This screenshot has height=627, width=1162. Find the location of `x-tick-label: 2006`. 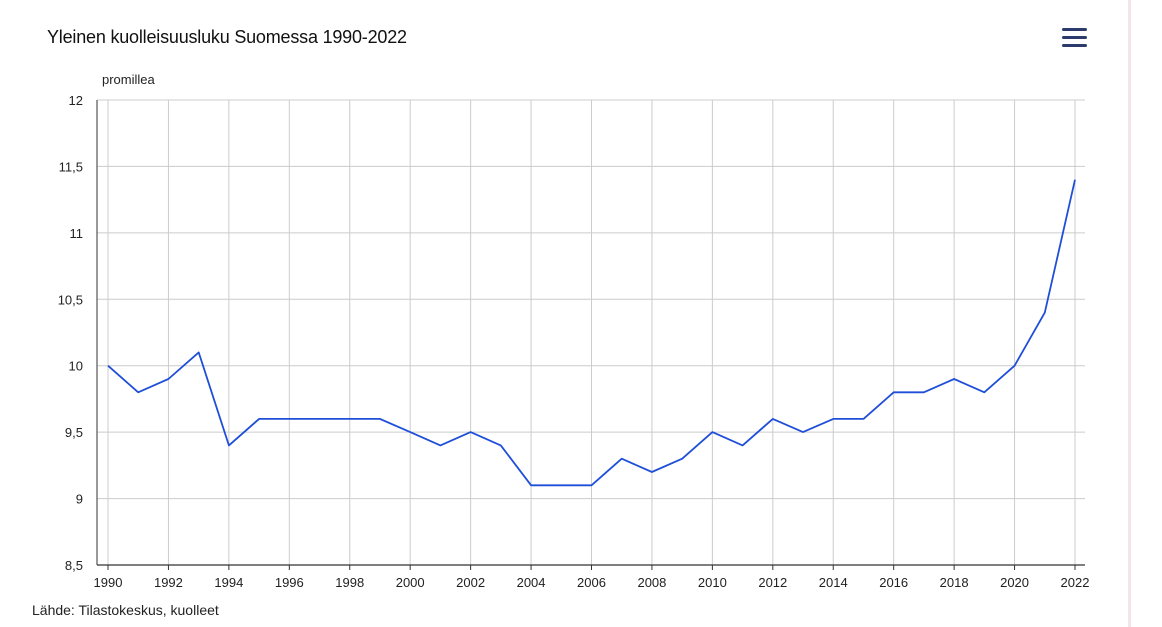

x-tick-label: 2006 is located at coordinates (591, 582).